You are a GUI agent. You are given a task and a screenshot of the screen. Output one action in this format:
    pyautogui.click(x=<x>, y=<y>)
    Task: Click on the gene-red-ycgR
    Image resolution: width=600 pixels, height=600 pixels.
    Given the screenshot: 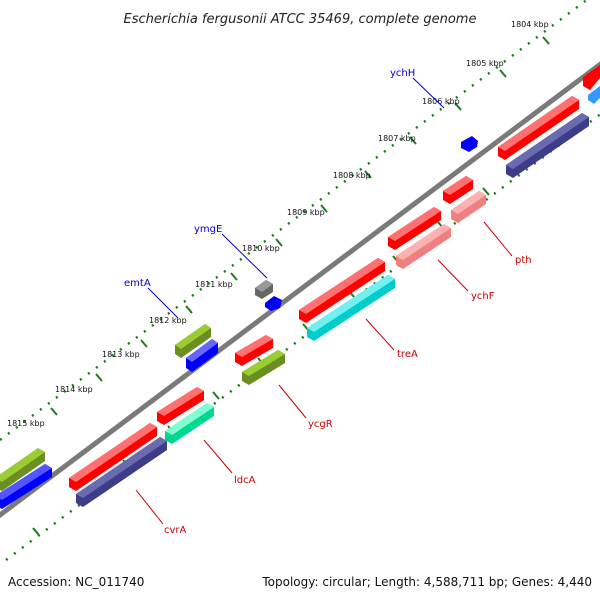 What is the action you would take?
    pyautogui.click(x=254, y=350)
    